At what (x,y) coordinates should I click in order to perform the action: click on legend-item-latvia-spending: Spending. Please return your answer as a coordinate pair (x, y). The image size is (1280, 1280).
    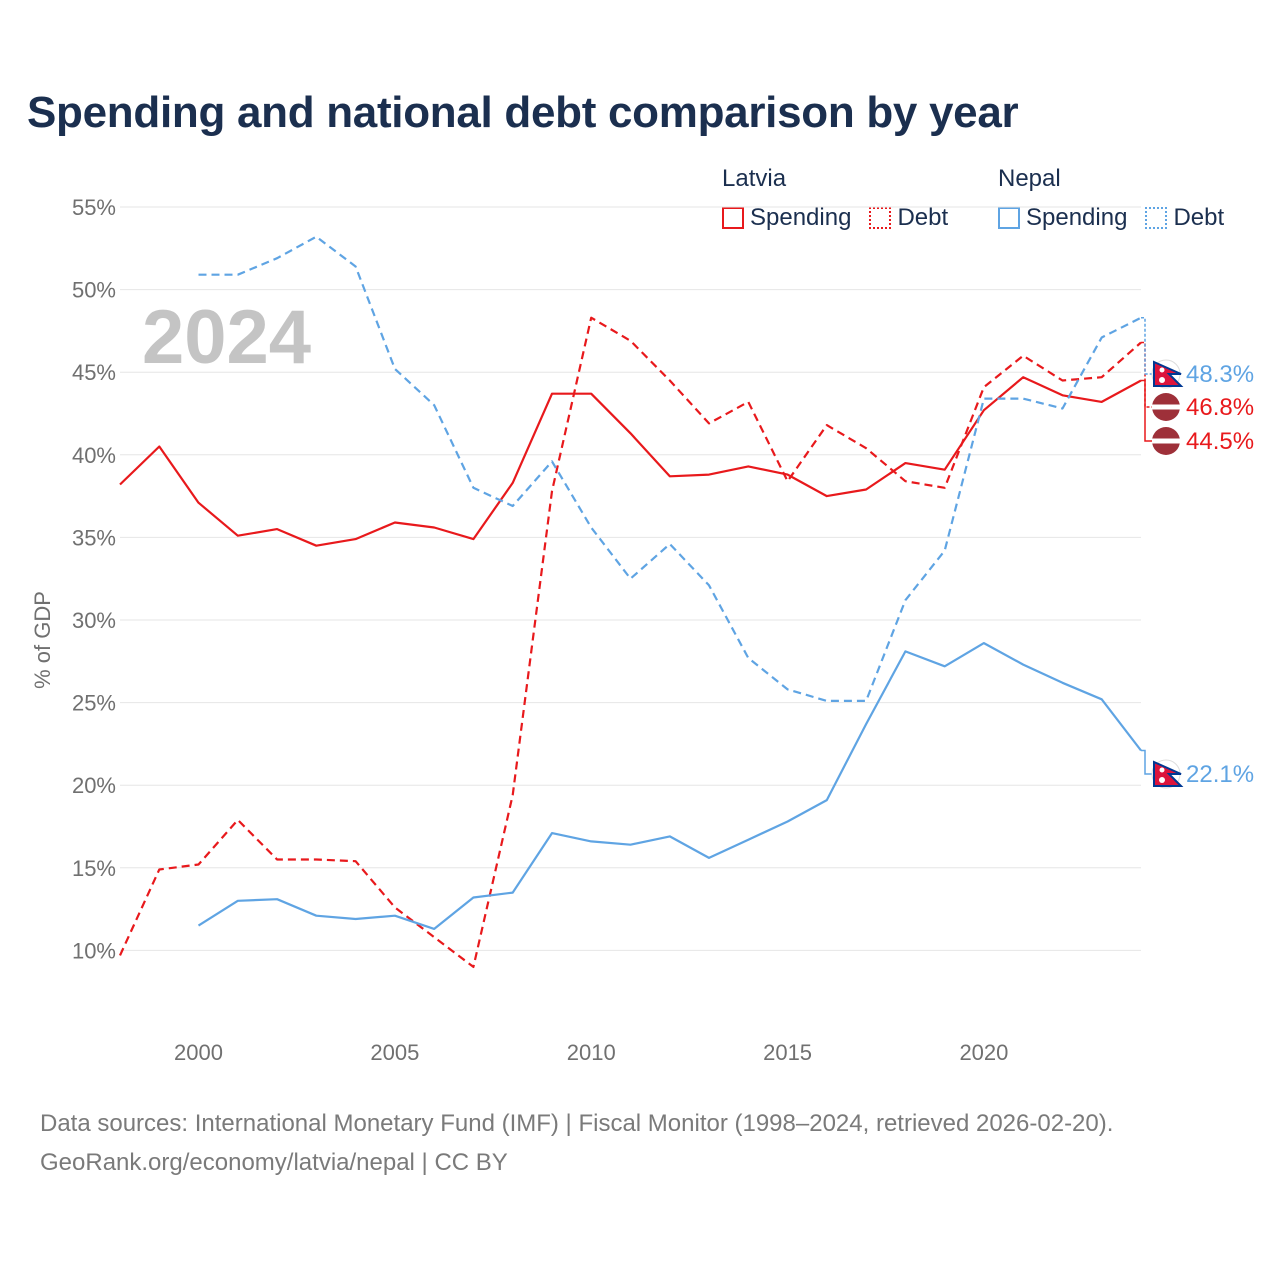
    Looking at the image, I should click on (786, 218).